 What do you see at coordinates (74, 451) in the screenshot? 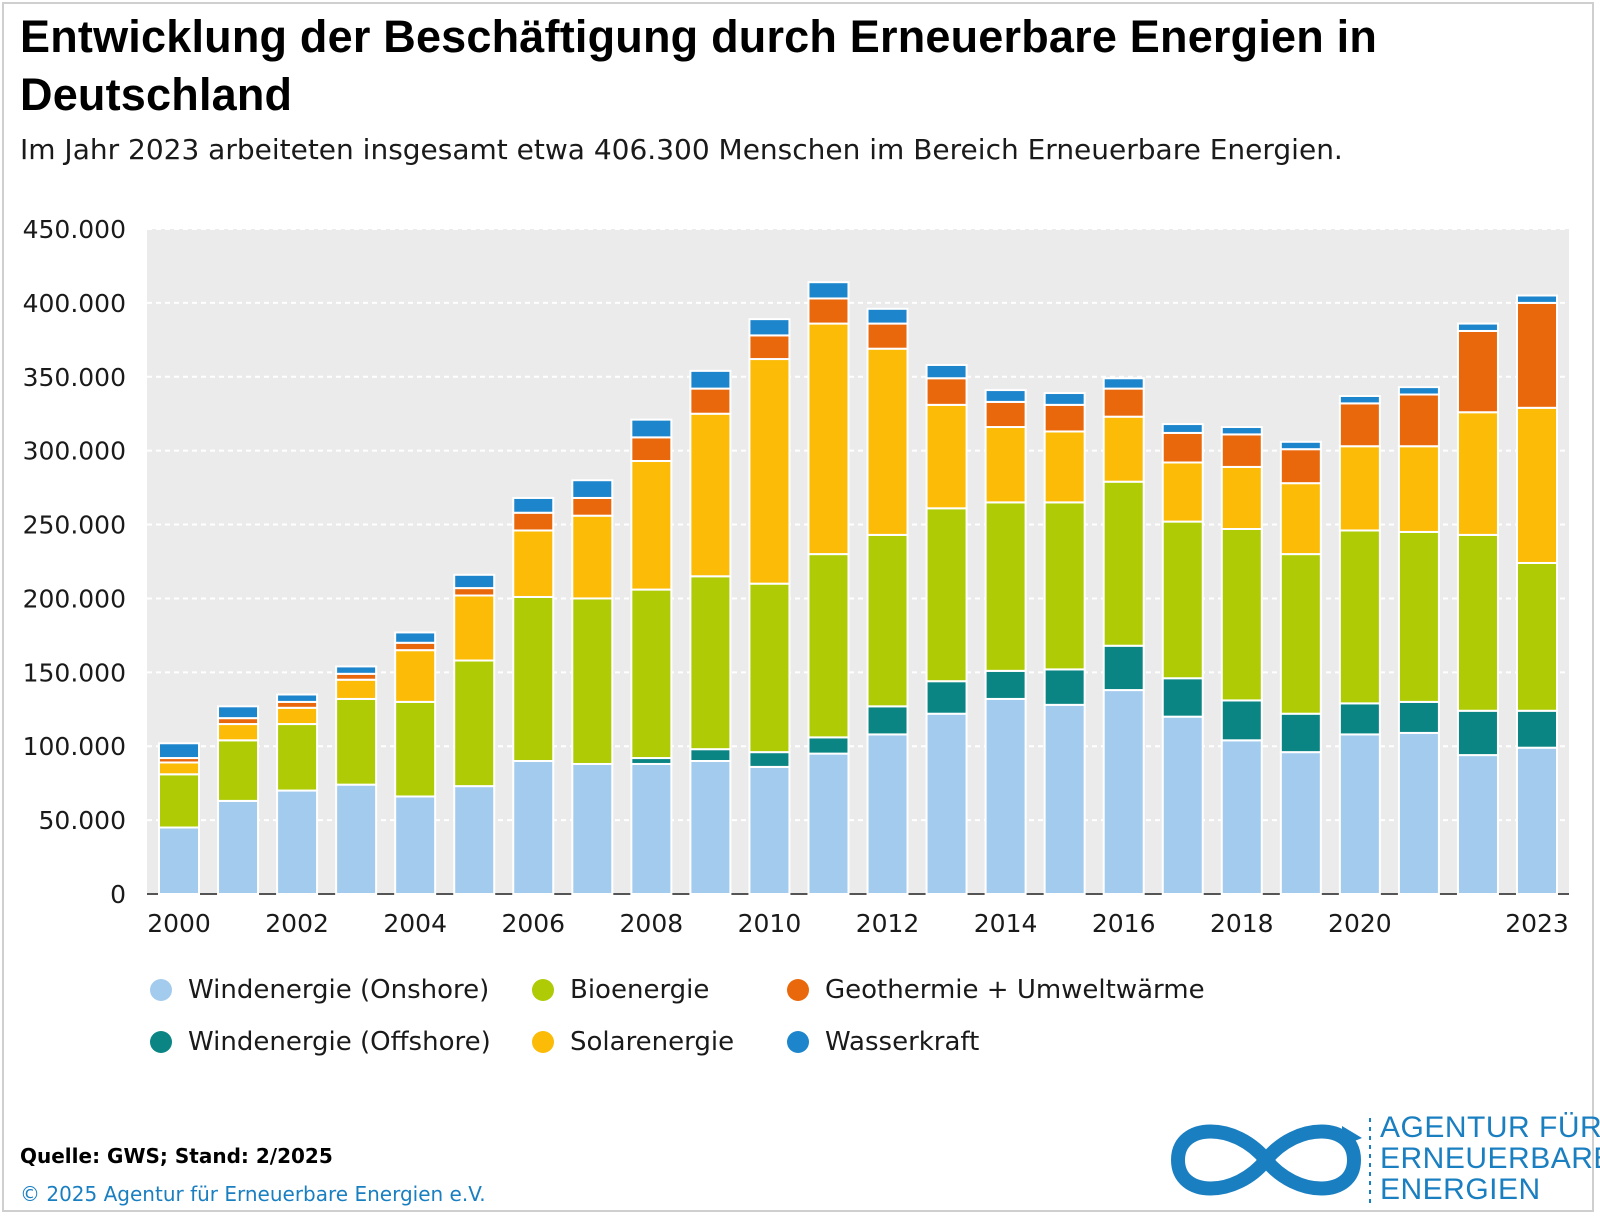
I see `y-tick-label: 300.000` at bounding box center [74, 451].